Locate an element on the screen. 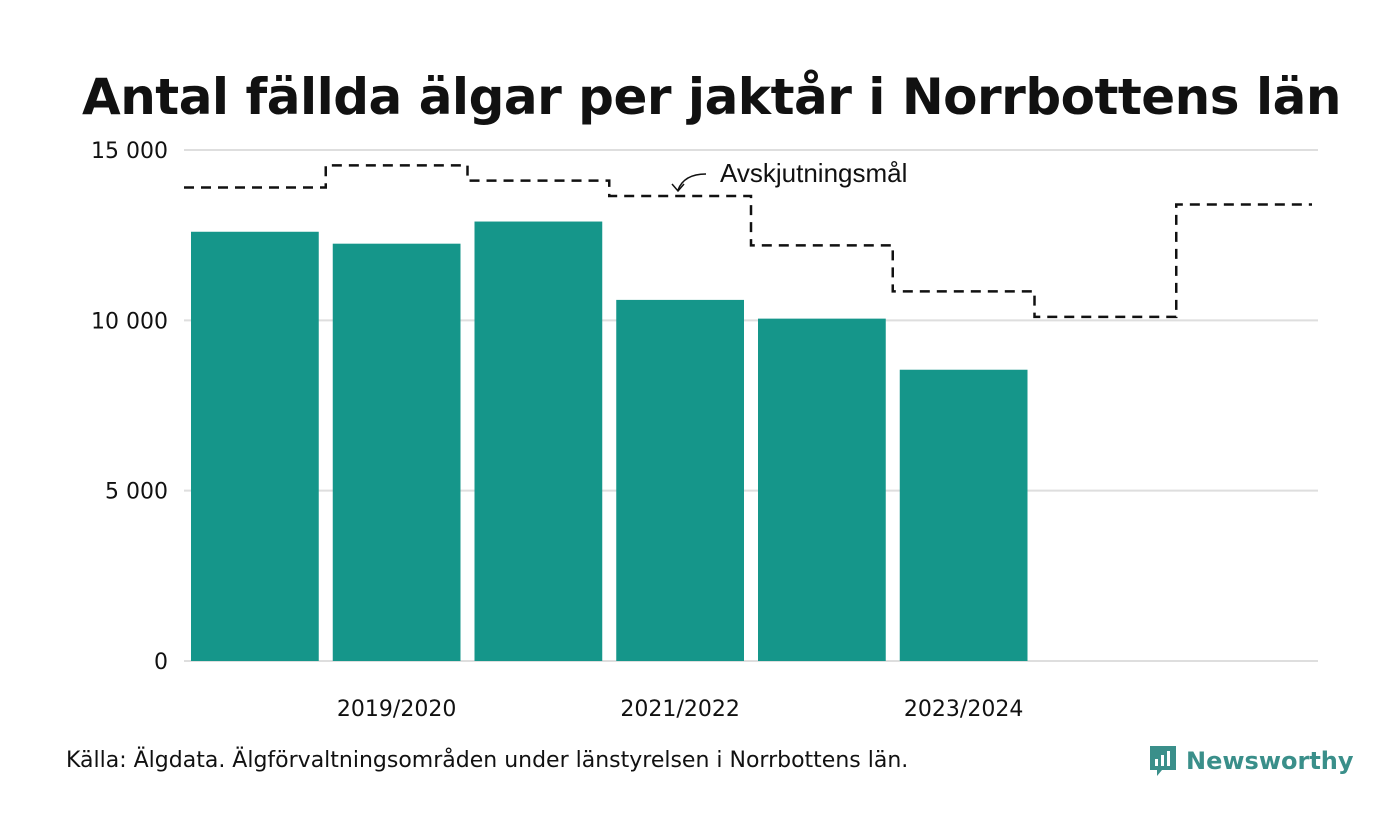 The height and width of the screenshot is (840, 1400). y-axis-ticks: 0 5 000 10 000 15 000 is located at coordinates (129, 407).